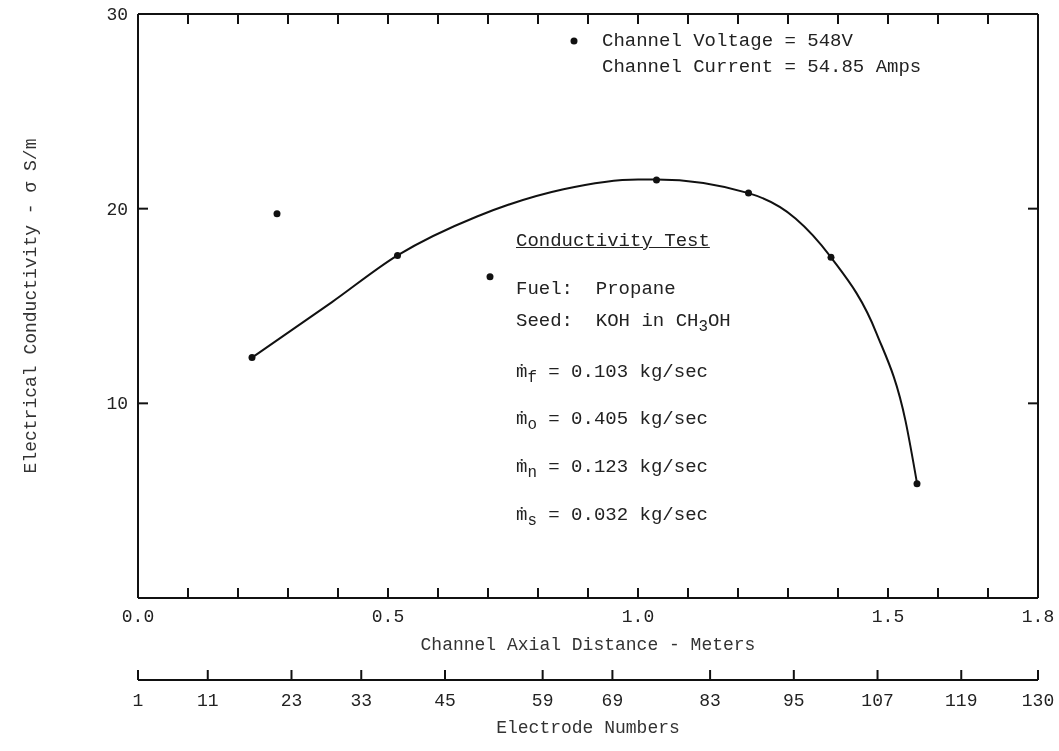 The width and height of the screenshot is (1059, 751). What do you see at coordinates (588, 645) in the screenshot?
I see `x-axis-title: Channel Axial Distance - Meters` at bounding box center [588, 645].